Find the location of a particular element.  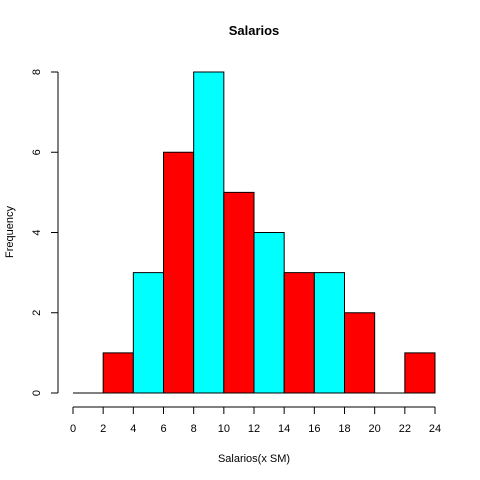

x-tick-label: 0 is located at coordinates (73, 429).